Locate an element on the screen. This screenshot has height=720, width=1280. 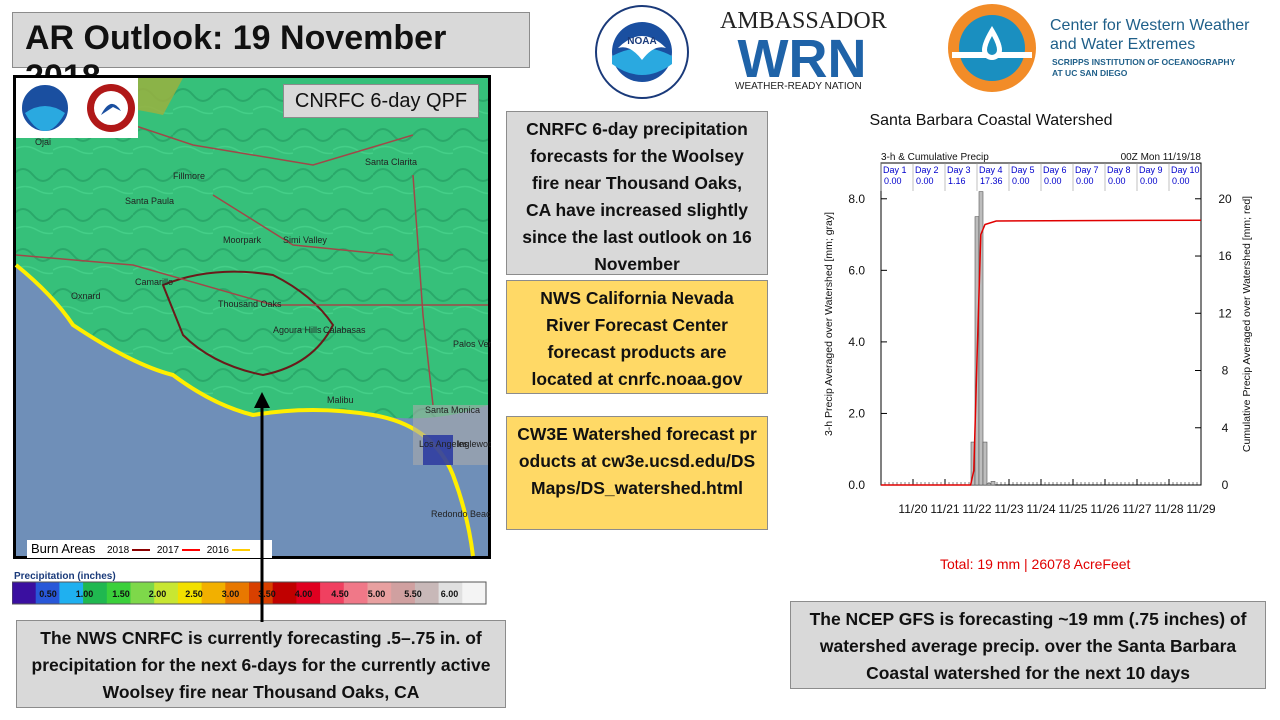
y-tick-label-left: 2.0 is located at coordinates (856, 413).